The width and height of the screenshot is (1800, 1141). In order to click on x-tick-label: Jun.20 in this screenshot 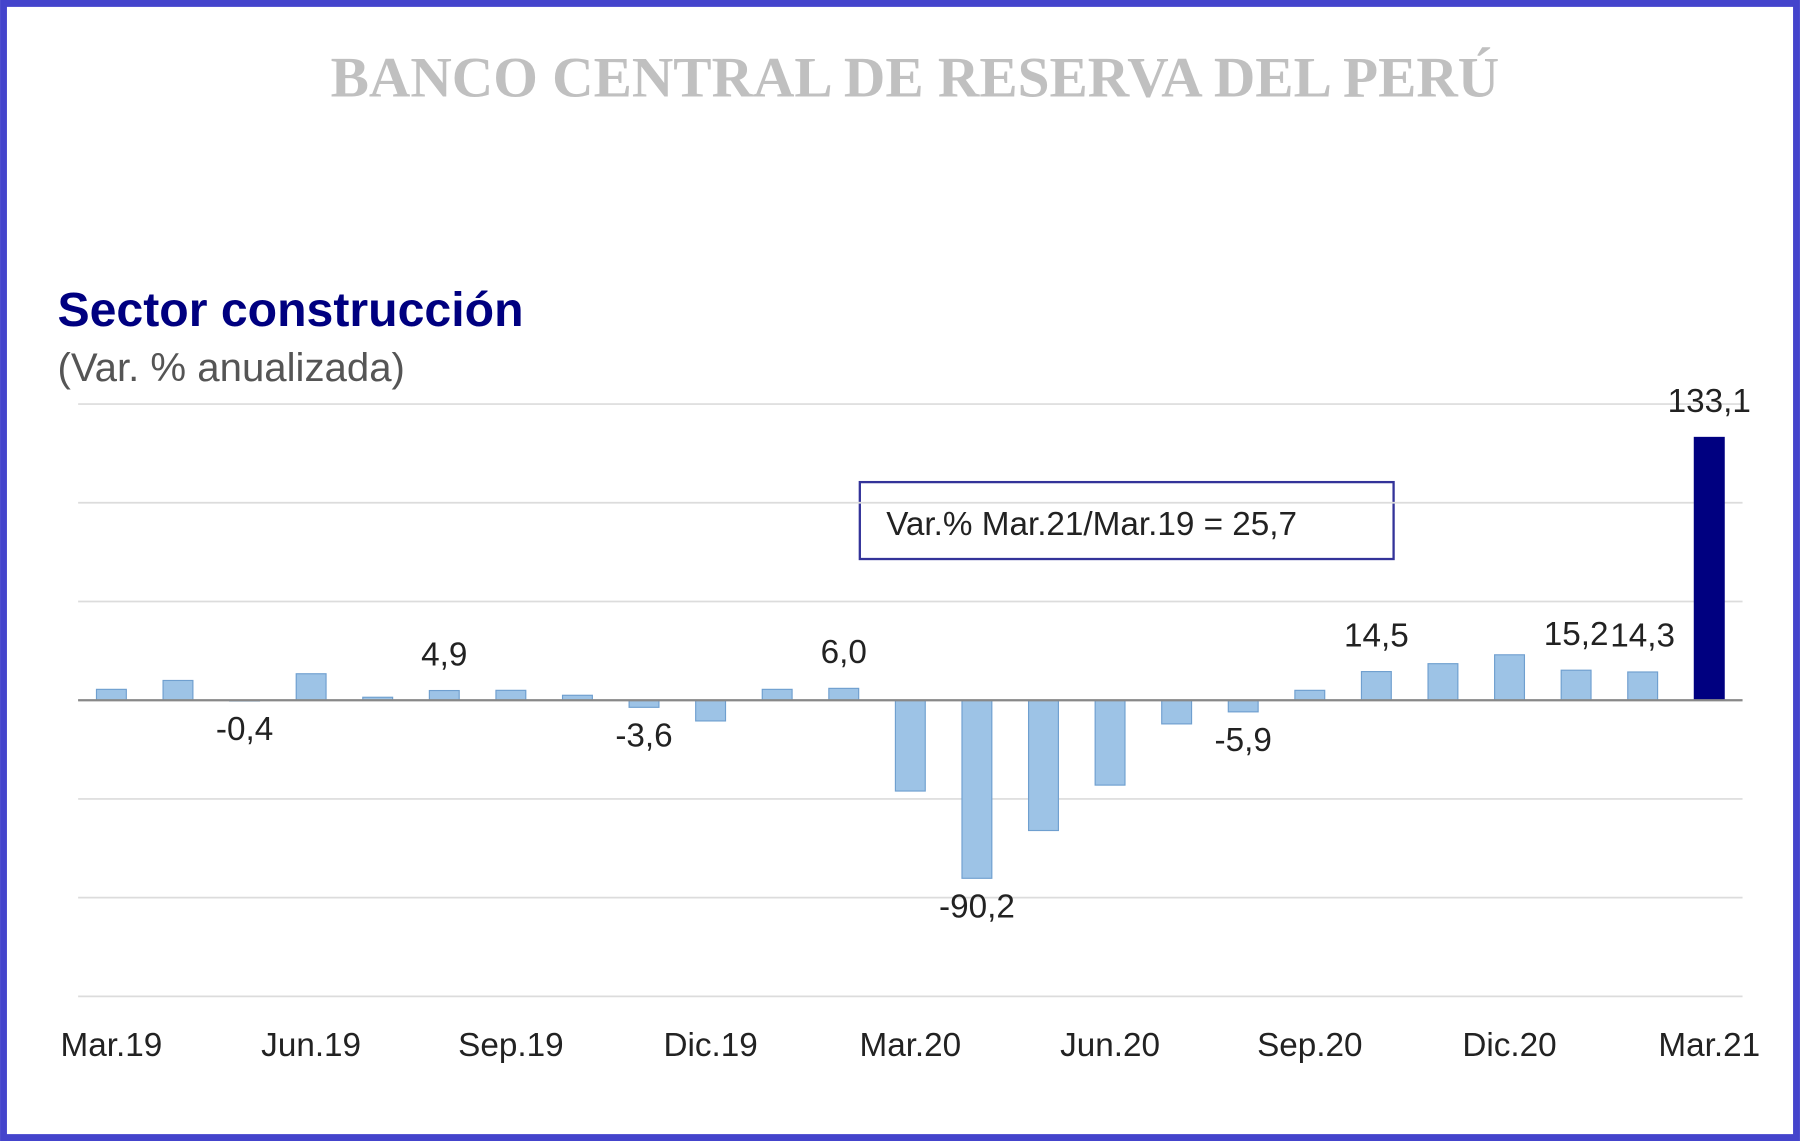, I will do `click(1110, 1045)`.